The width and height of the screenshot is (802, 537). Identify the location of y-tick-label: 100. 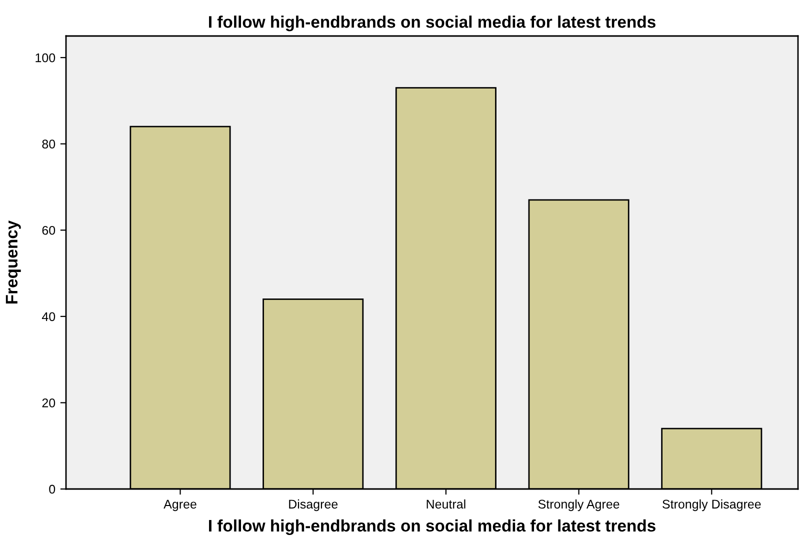
(46, 57).